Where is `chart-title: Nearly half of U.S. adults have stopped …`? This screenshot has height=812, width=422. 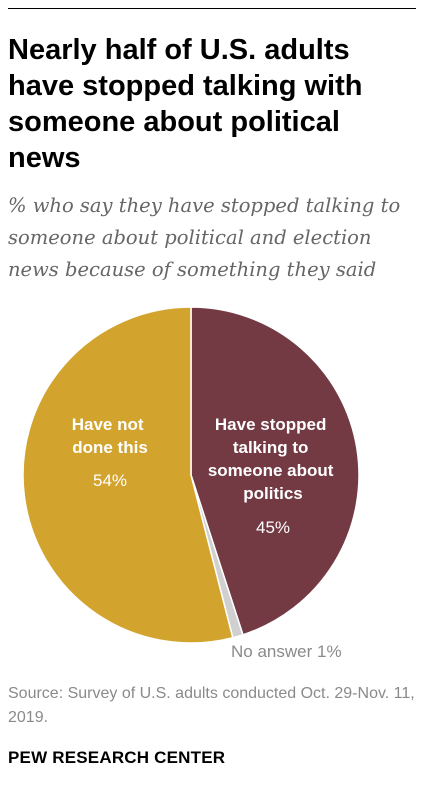
chart-title: Nearly half of U.S. adults have stopped … is located at coordinates (185, 104).